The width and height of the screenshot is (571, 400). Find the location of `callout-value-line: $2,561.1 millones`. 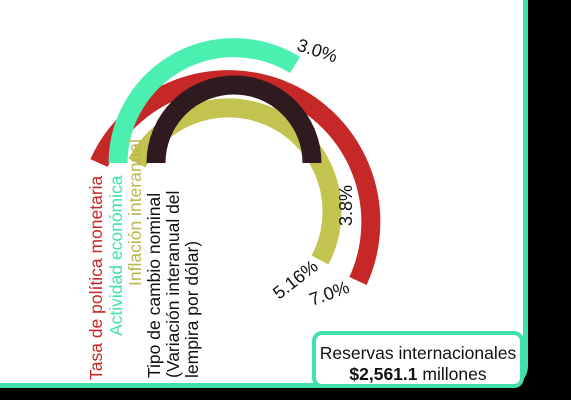

callout-value-line: $2,561.1 millones is located at coordinates (418, 374).